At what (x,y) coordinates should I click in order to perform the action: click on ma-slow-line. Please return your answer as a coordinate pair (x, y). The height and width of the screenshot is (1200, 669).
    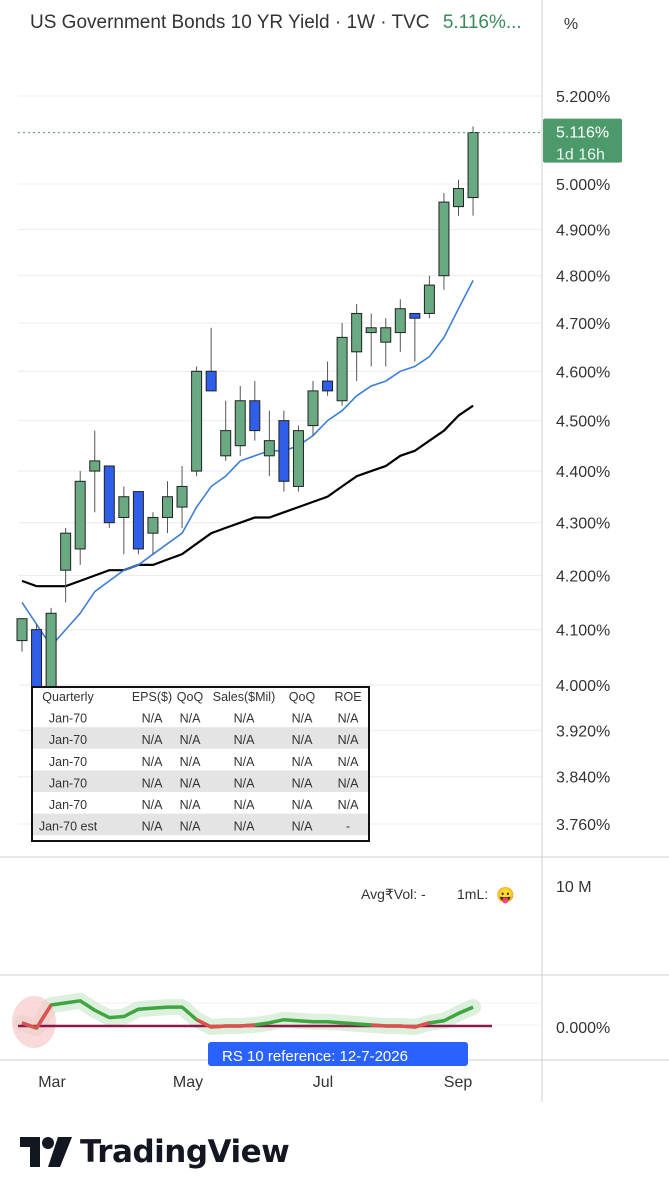
    Looking at the image, I should click on (247, 496).